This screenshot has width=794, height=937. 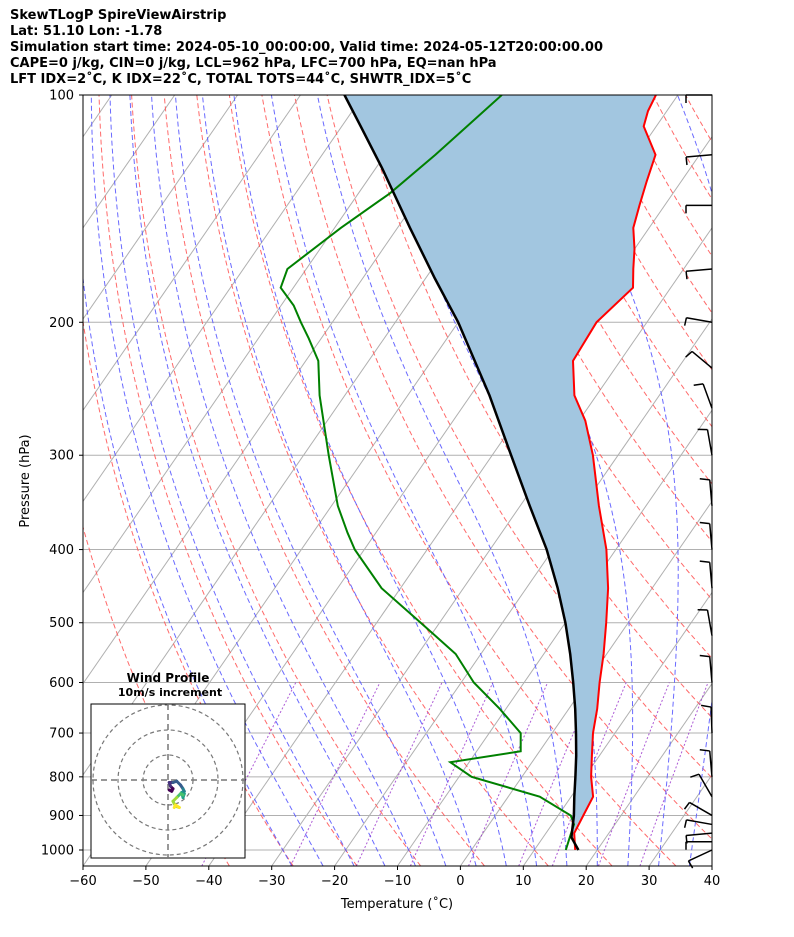 What do you see at coordinates (61, 816) in the screenshot?
I see `y-tick-label: 900` at bounding box center [61, 816].